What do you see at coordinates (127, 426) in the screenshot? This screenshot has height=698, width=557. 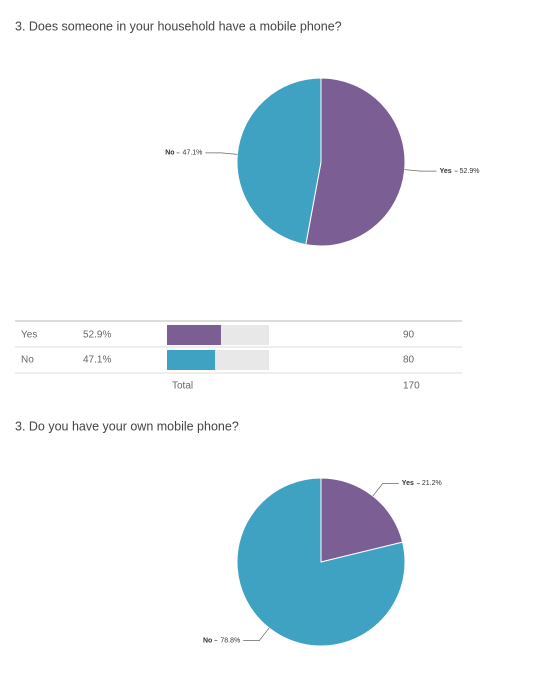 I see `question-title: 3. Do you have your own mobile phone?` at bounding box center [127, 426].